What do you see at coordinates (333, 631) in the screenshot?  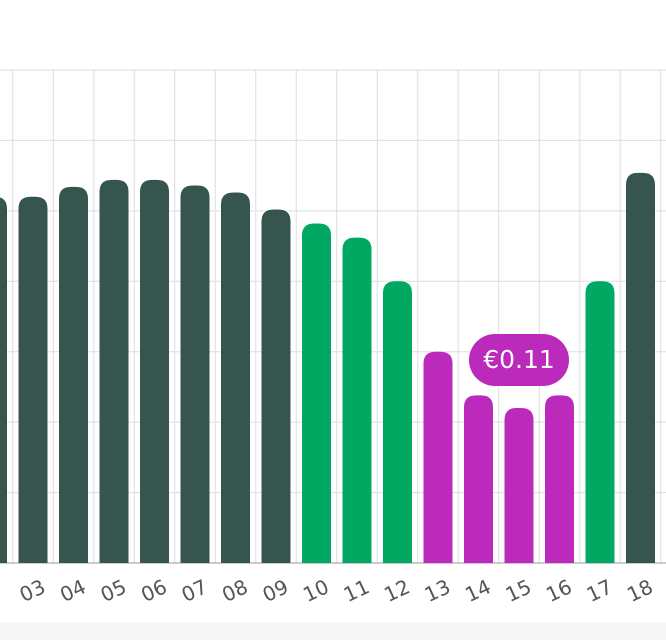 I see `footer-band` at bounding box center [333, 631].